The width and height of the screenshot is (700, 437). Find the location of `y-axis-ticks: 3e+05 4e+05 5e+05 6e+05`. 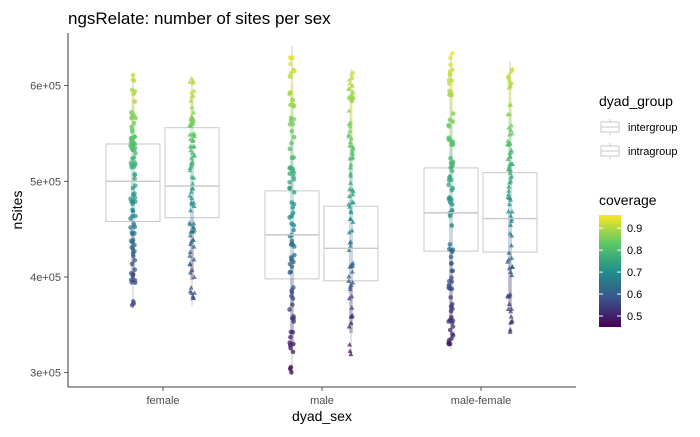

y-axis-ticks: 3e+05 4e+05 5e+05 6e+05 is located at coordinates (49, 230).